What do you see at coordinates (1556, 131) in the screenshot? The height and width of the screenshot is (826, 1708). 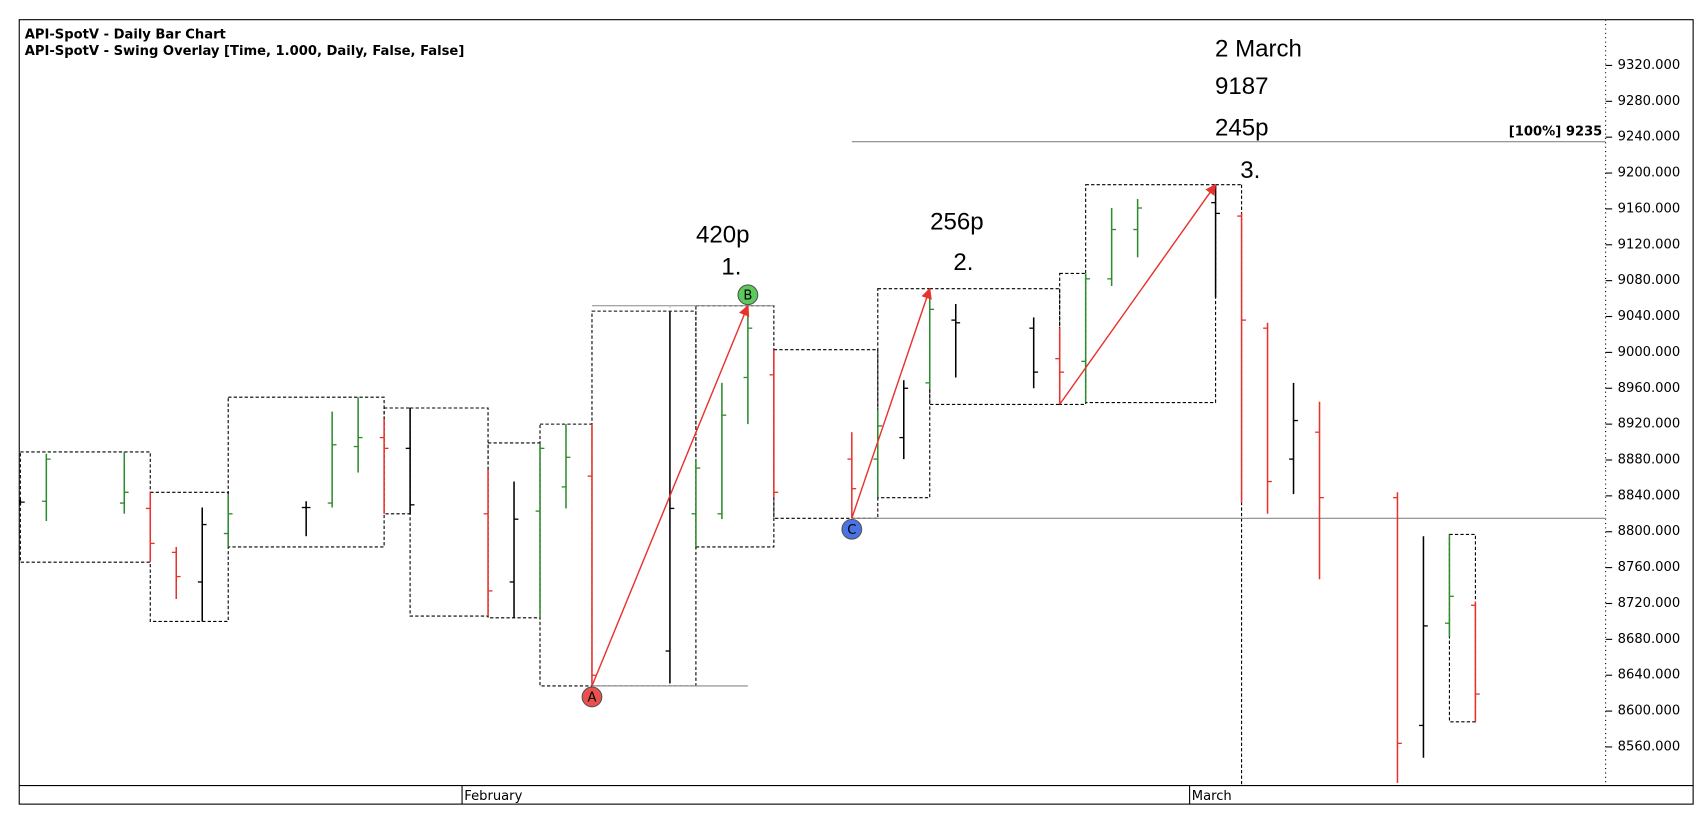 I see `level-label: [100%] 9235` at bounding box center [1556, 131].